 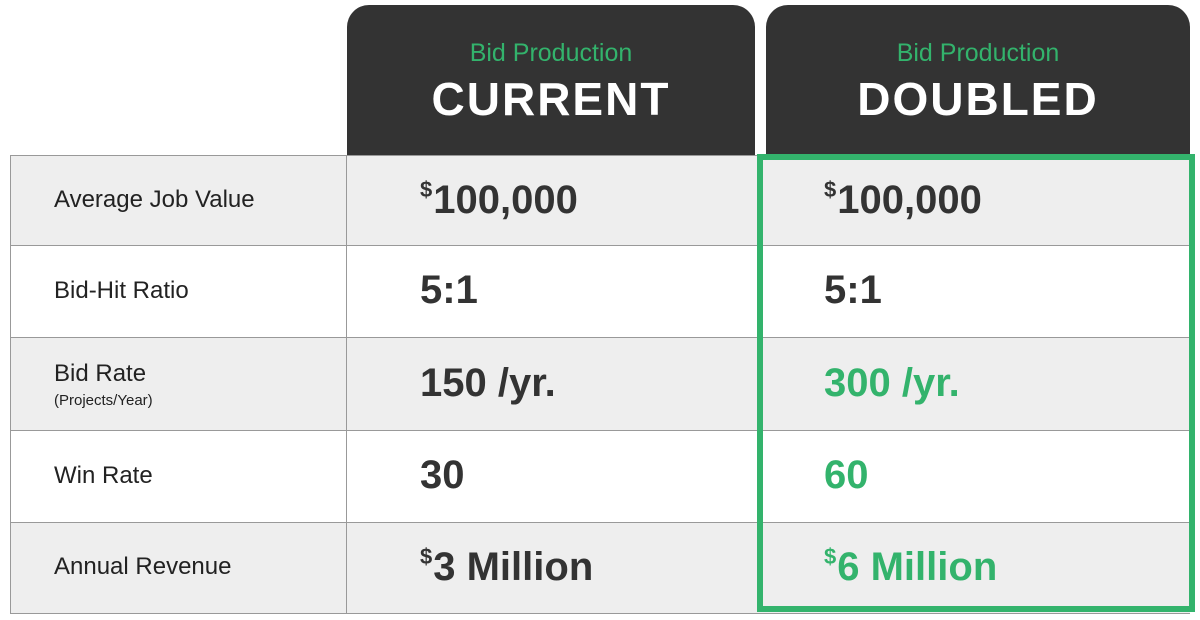 I want to click on table-row: Bid-Hit Ratio 5:1 5:1, so click(x=600, y=291).